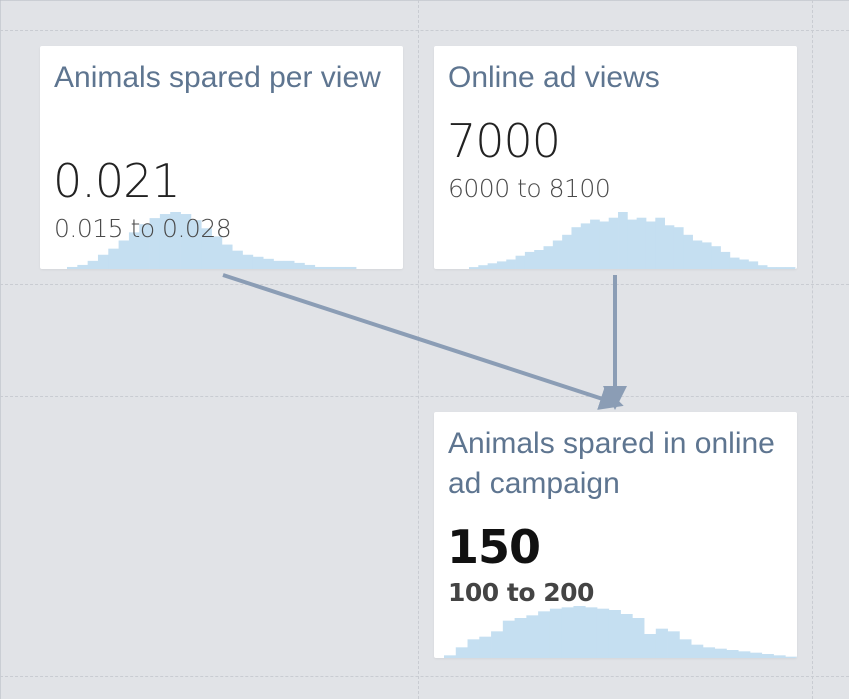 The height and width of the screenshot is (699, 849). I want to click on node-value: 0.021, so click(117, 181).